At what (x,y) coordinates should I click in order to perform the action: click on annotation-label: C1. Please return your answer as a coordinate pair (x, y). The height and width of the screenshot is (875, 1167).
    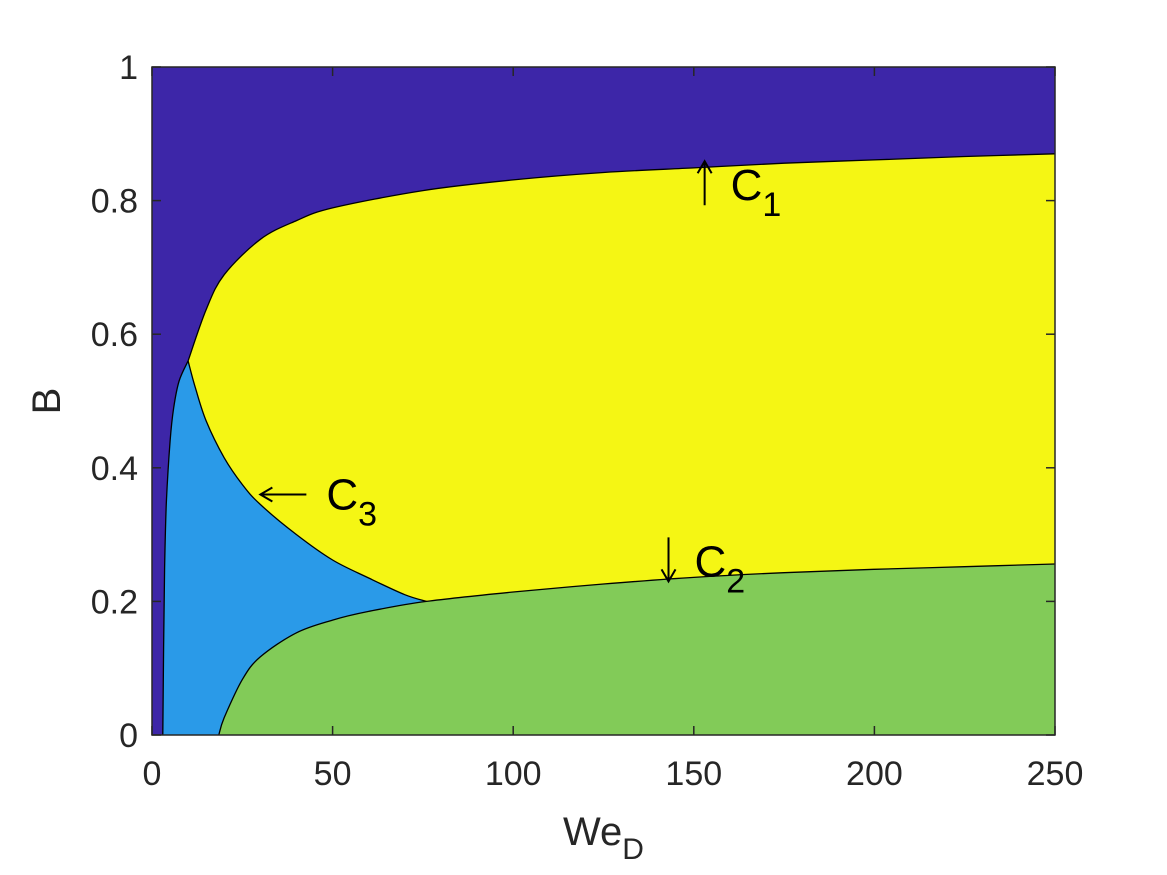
    Looking at the image, I should click on (756, 192).